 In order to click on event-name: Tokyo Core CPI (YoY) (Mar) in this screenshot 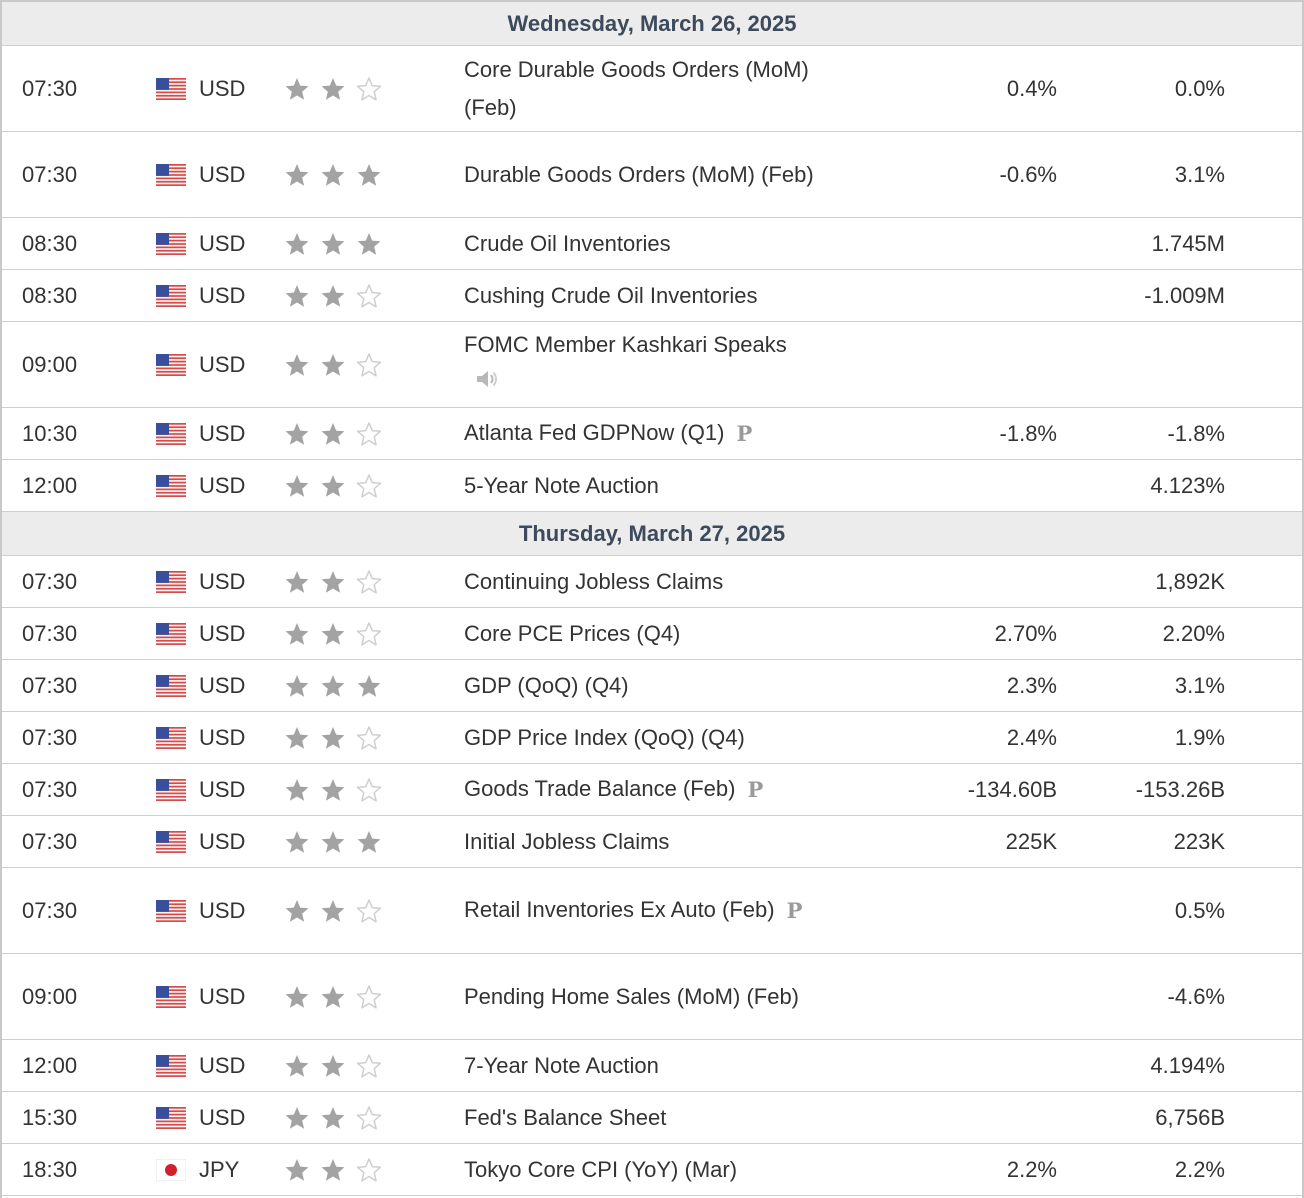, I will do `click(601, 1169)`.